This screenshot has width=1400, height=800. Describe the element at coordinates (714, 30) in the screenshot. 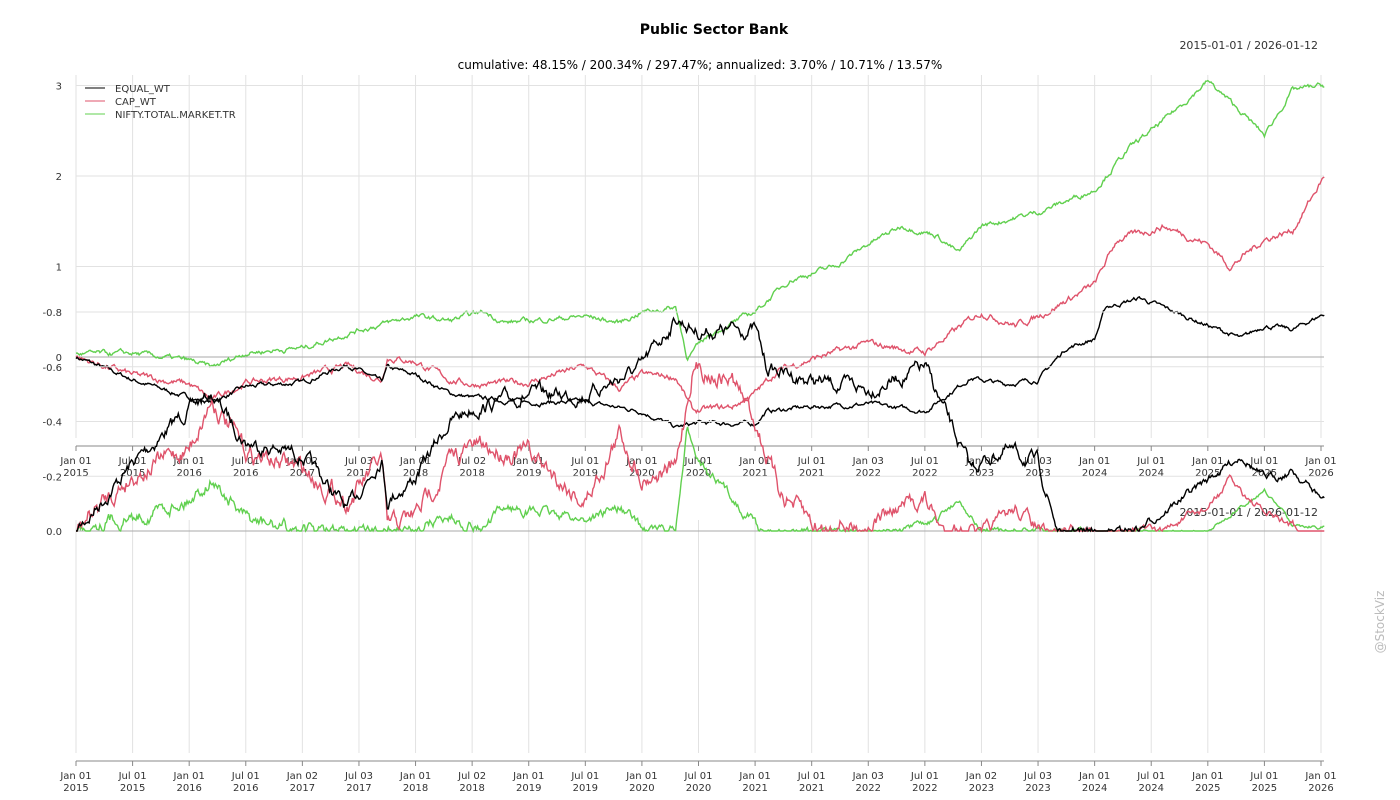

I see `chart-title: Public Sector Bank` at that location.